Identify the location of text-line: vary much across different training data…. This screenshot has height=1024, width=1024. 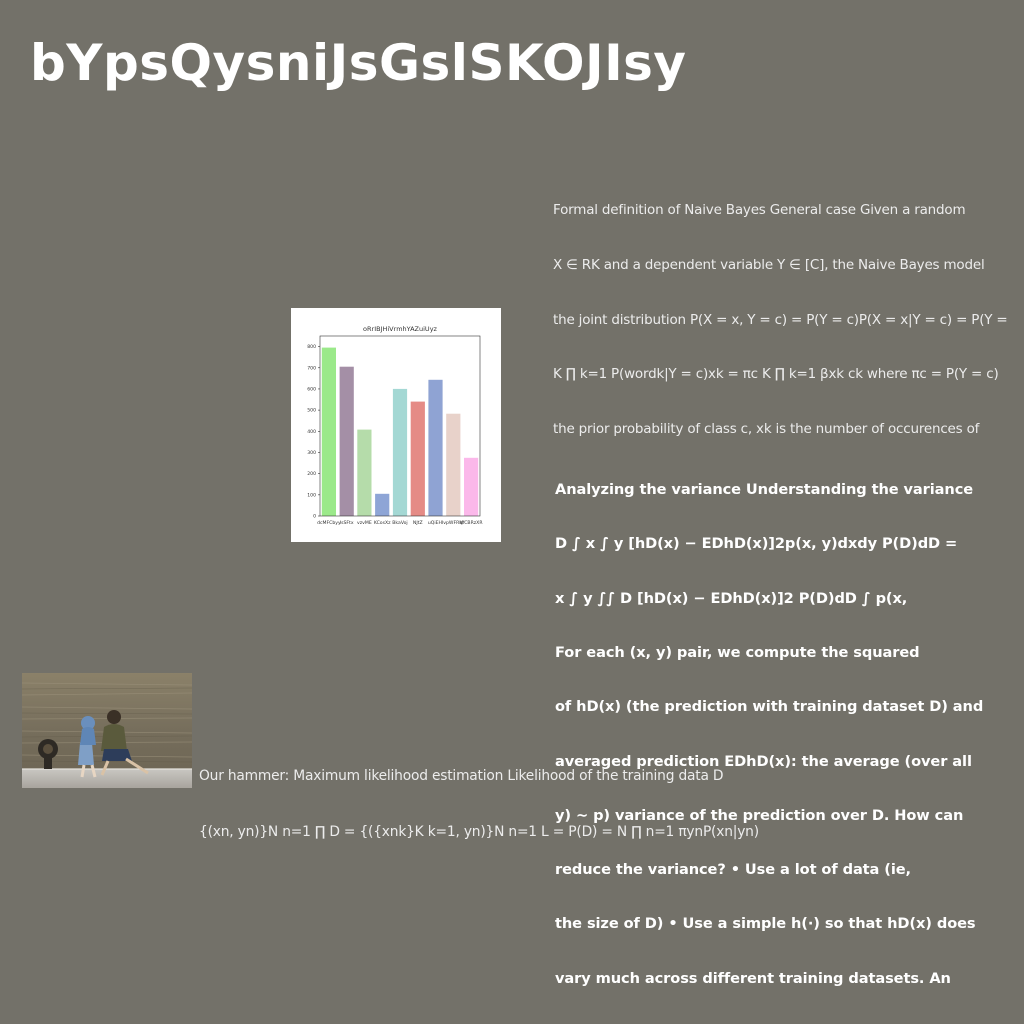
(753, 978).